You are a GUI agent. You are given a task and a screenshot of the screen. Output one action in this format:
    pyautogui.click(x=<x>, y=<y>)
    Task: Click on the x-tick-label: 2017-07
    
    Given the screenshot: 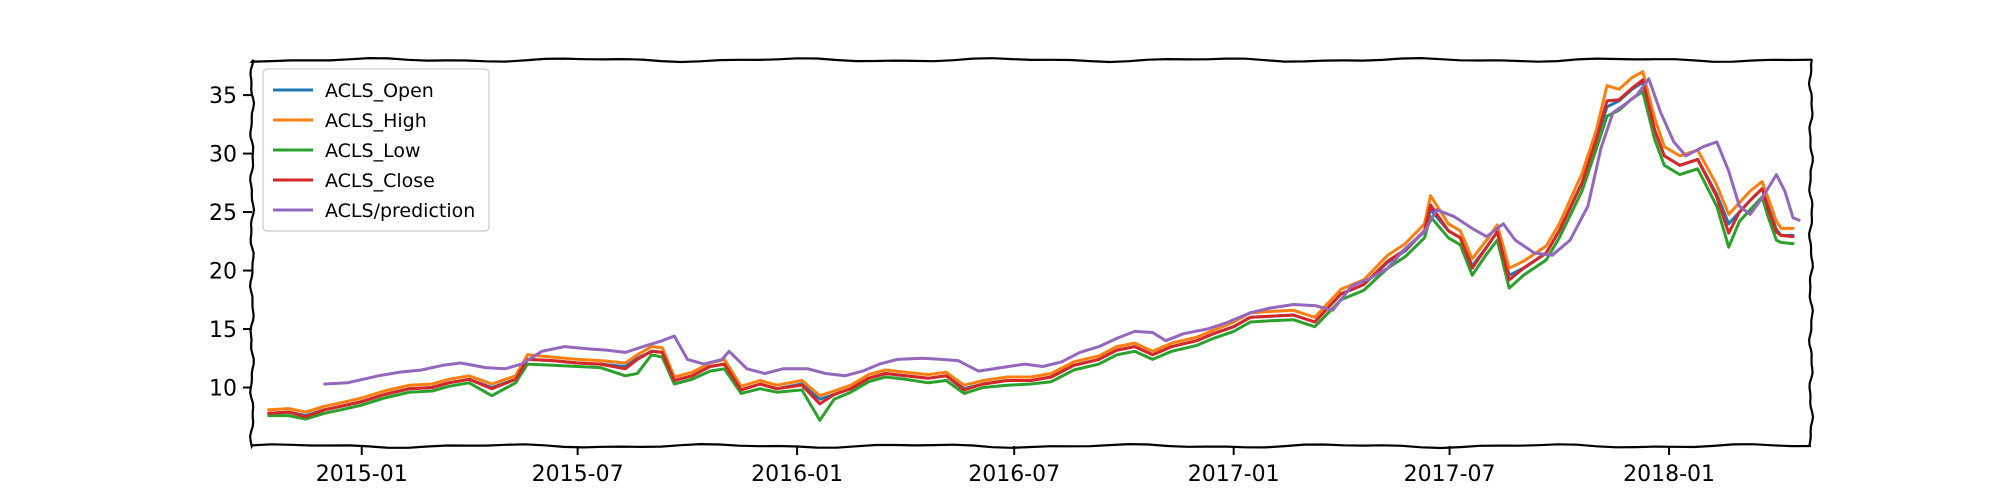 What is the action you would take?
    pyautogui.click(x=1450, y=474)
    